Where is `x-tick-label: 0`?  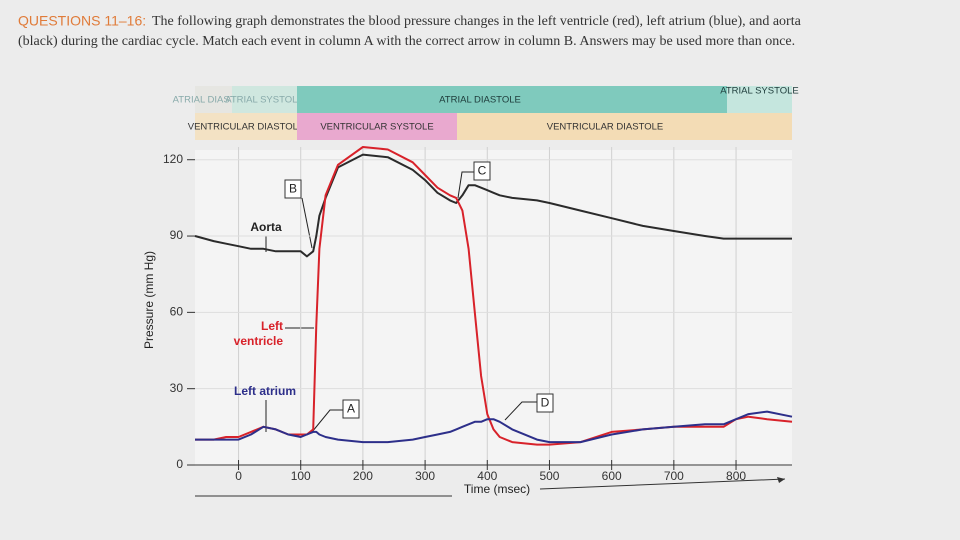
x-tick-label: 0 is located at coordinates (238, 476).